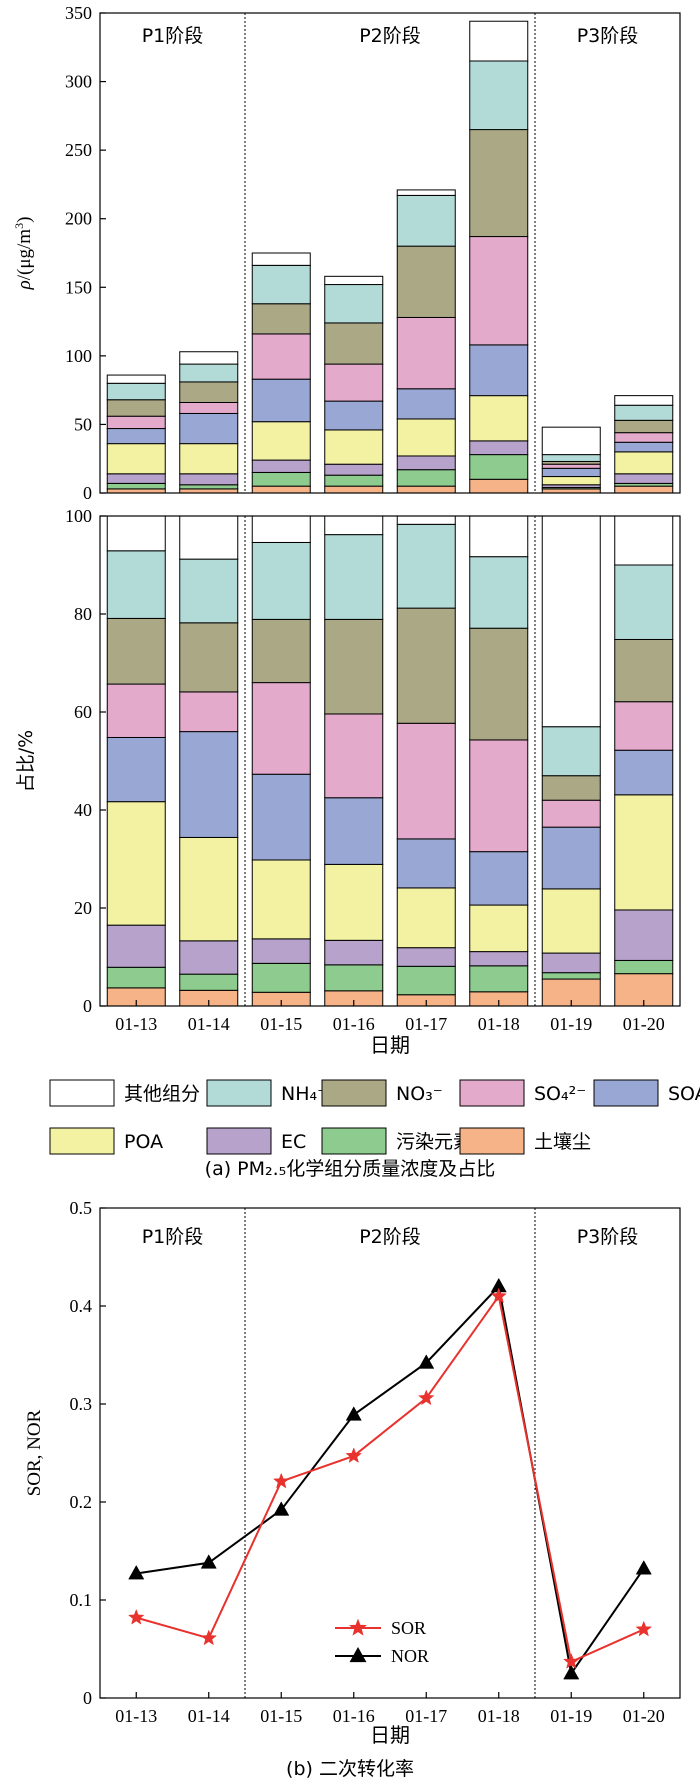 The image size is (700, 1782). I want to click on legend-item-item-8: 土壤尘, so click(525, 1141).